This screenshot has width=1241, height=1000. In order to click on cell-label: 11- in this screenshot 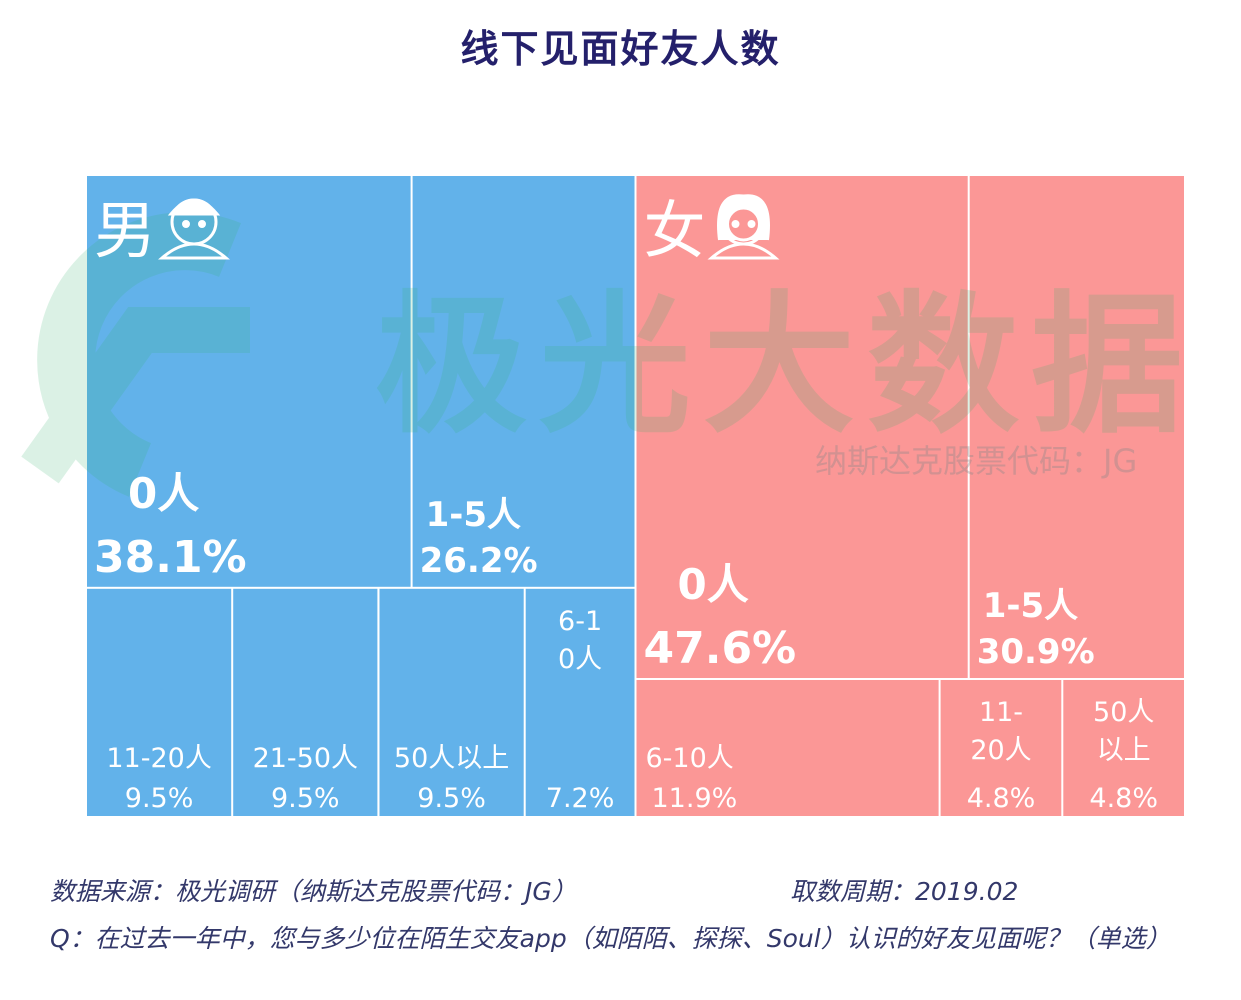, I will do `click(1001, 712)`.